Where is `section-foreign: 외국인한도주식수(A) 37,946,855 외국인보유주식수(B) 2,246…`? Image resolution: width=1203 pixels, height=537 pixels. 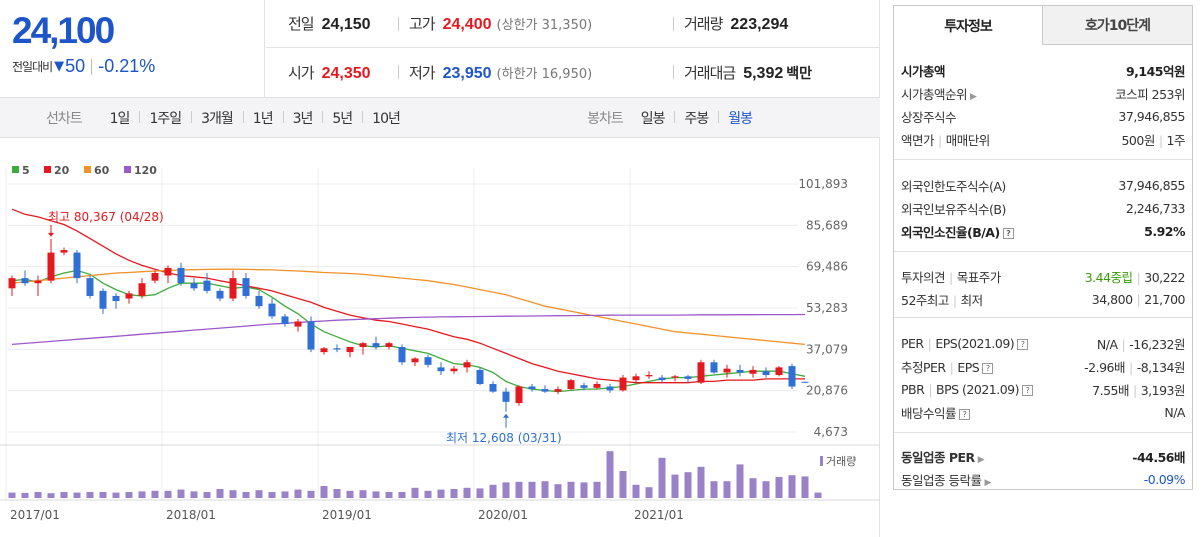
section-foreign: 외국인한도주식수(A) 37,946,855 외국인보유주식수(B) 2,246… is located at coordinates (1043, 206).